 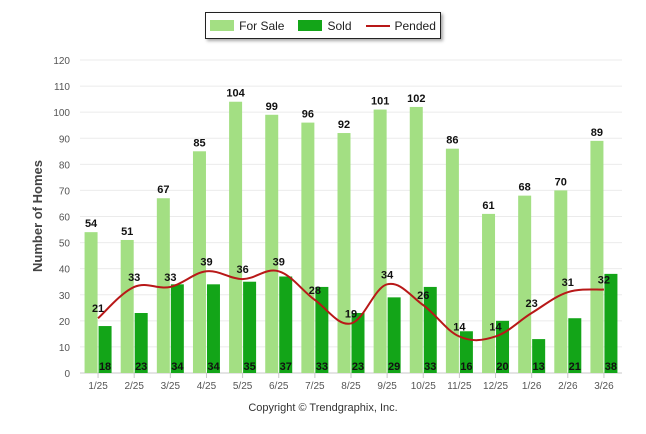 I want to click on sold-value-label: 29, so click(x=394, y=367).